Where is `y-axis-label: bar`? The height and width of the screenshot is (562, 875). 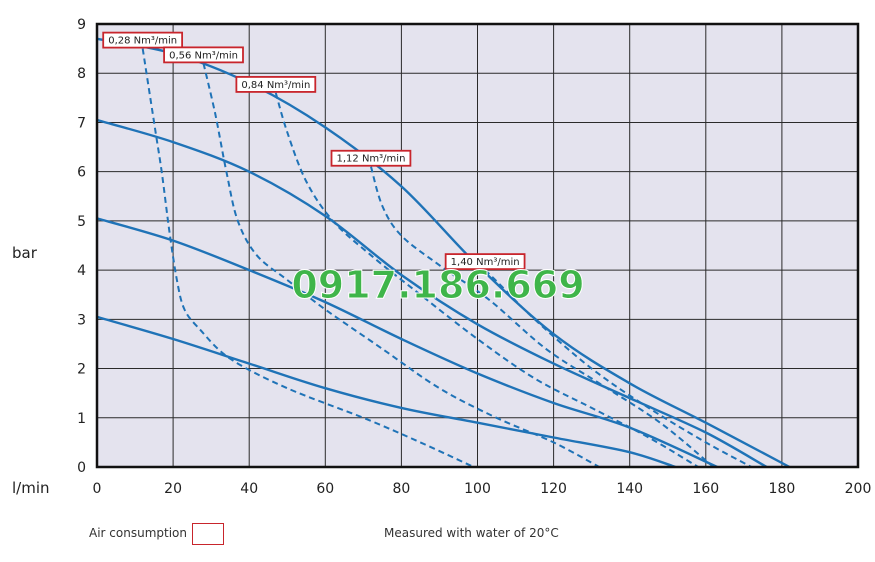 y-axis-label: bar is located at coordinates (25, 253).